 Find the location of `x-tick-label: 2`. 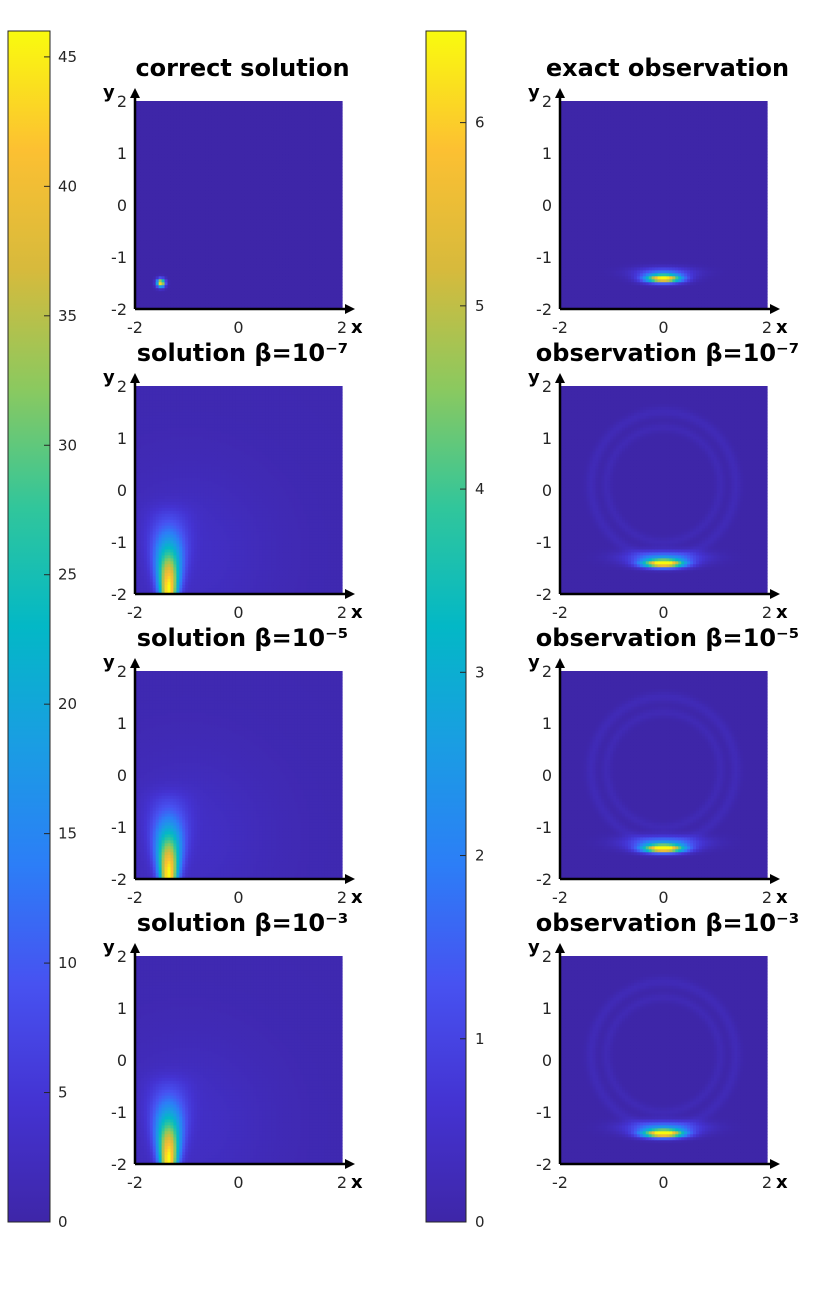

x-tick-label: 2 is located at coordinates (342, 327).